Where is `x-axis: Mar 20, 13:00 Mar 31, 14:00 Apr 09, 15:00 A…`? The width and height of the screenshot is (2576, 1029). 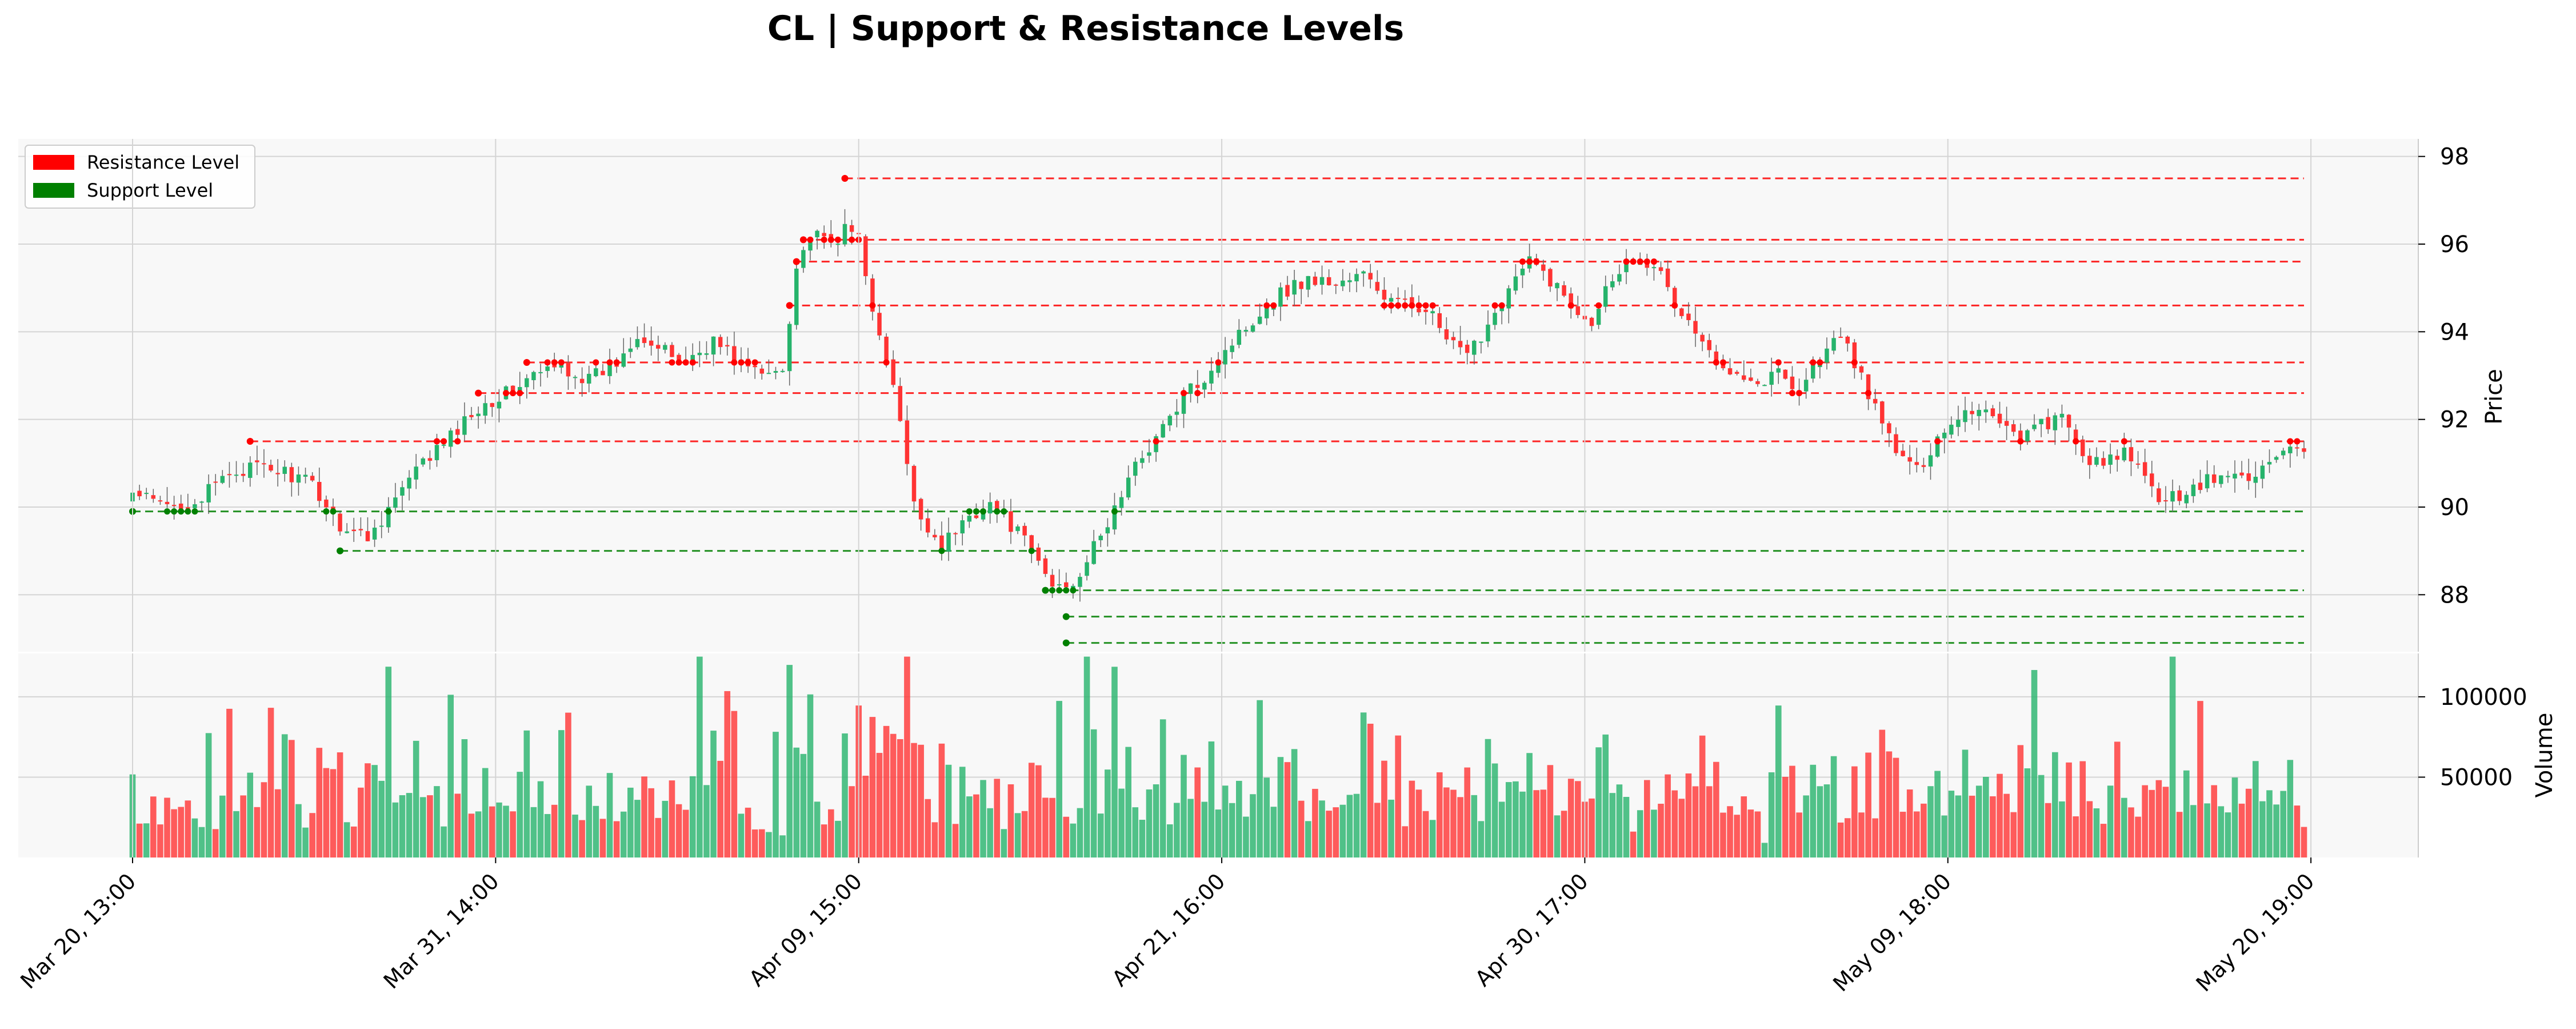
x-axis: Mar 20, 13:00 Mar 31, 14:00 Apr 09, 15:00 A… is located at coordinates (1167, 927).